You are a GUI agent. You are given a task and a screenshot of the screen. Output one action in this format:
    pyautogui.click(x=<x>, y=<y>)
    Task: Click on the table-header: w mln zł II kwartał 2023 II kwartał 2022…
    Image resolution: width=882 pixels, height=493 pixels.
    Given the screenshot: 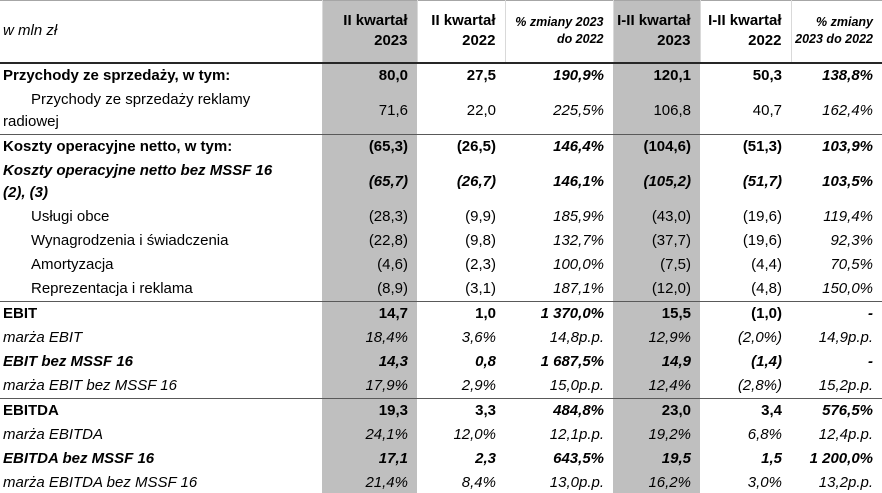 What is the action you would take?
    pyautogui.click(x=441, y=32)
    